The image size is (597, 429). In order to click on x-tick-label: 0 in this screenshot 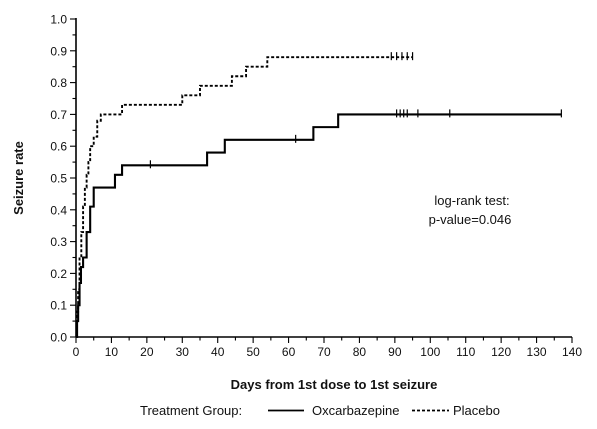, I will do `click(76, 352)`.